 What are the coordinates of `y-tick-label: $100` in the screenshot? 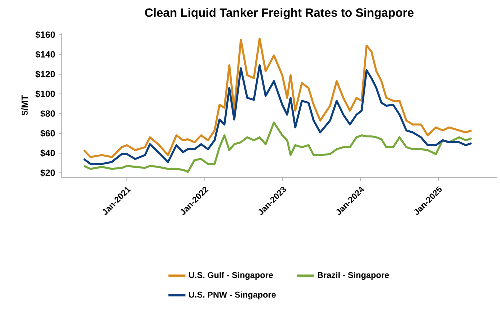 It's located at (46, 94).